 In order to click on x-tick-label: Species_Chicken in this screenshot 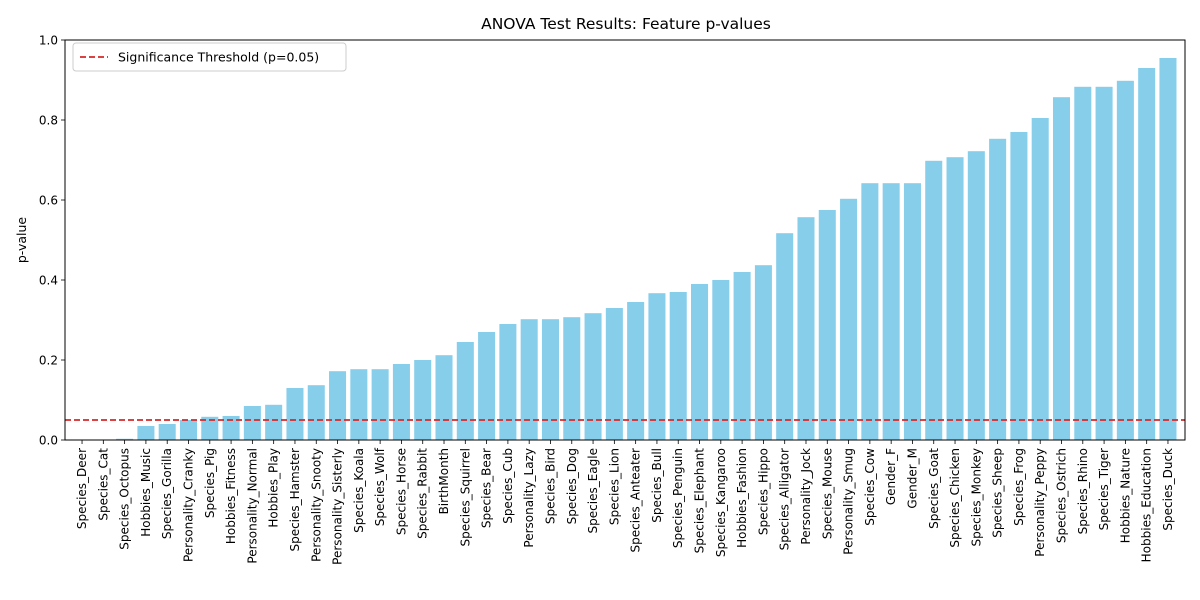, I will do `click(955, 498)`.